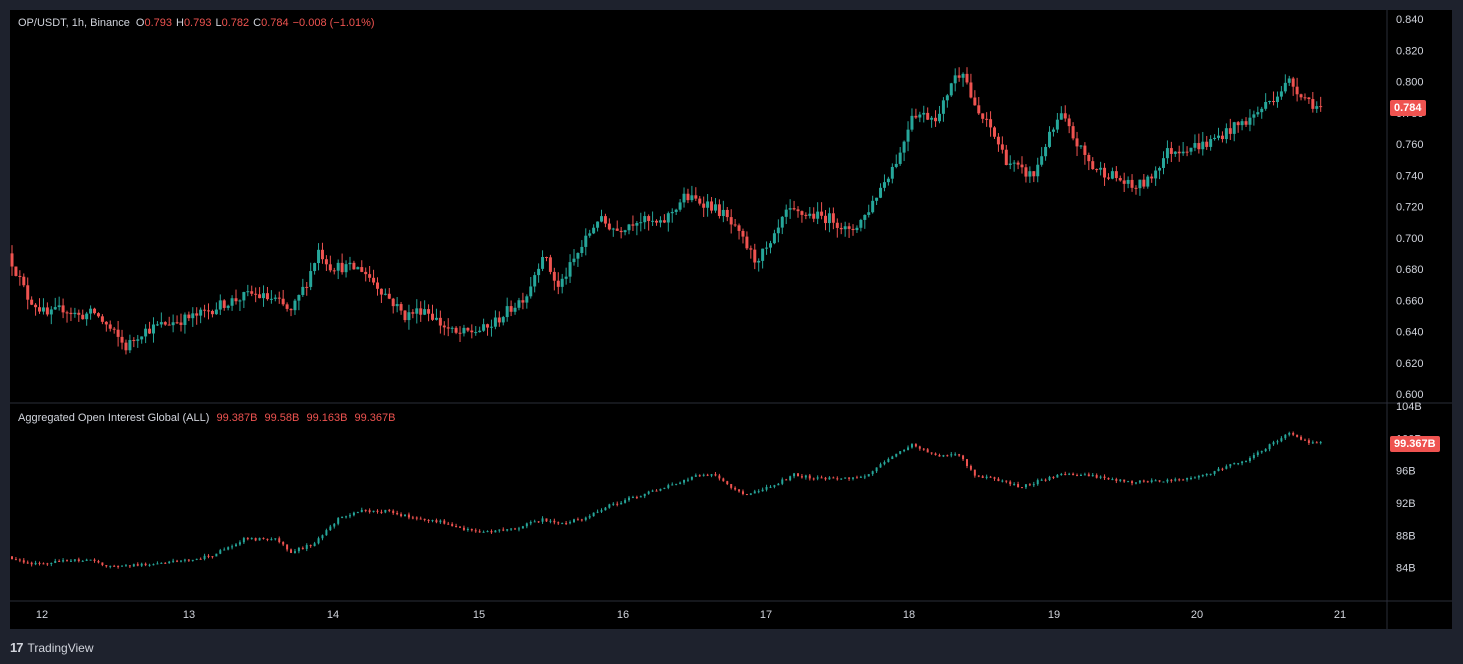 This screenshot has width=1463, height=664. Describe the element at coordinates (74, 23) in the screenshot. I see `symbol-info: OP/USDT, 1h, Binance` at that location.